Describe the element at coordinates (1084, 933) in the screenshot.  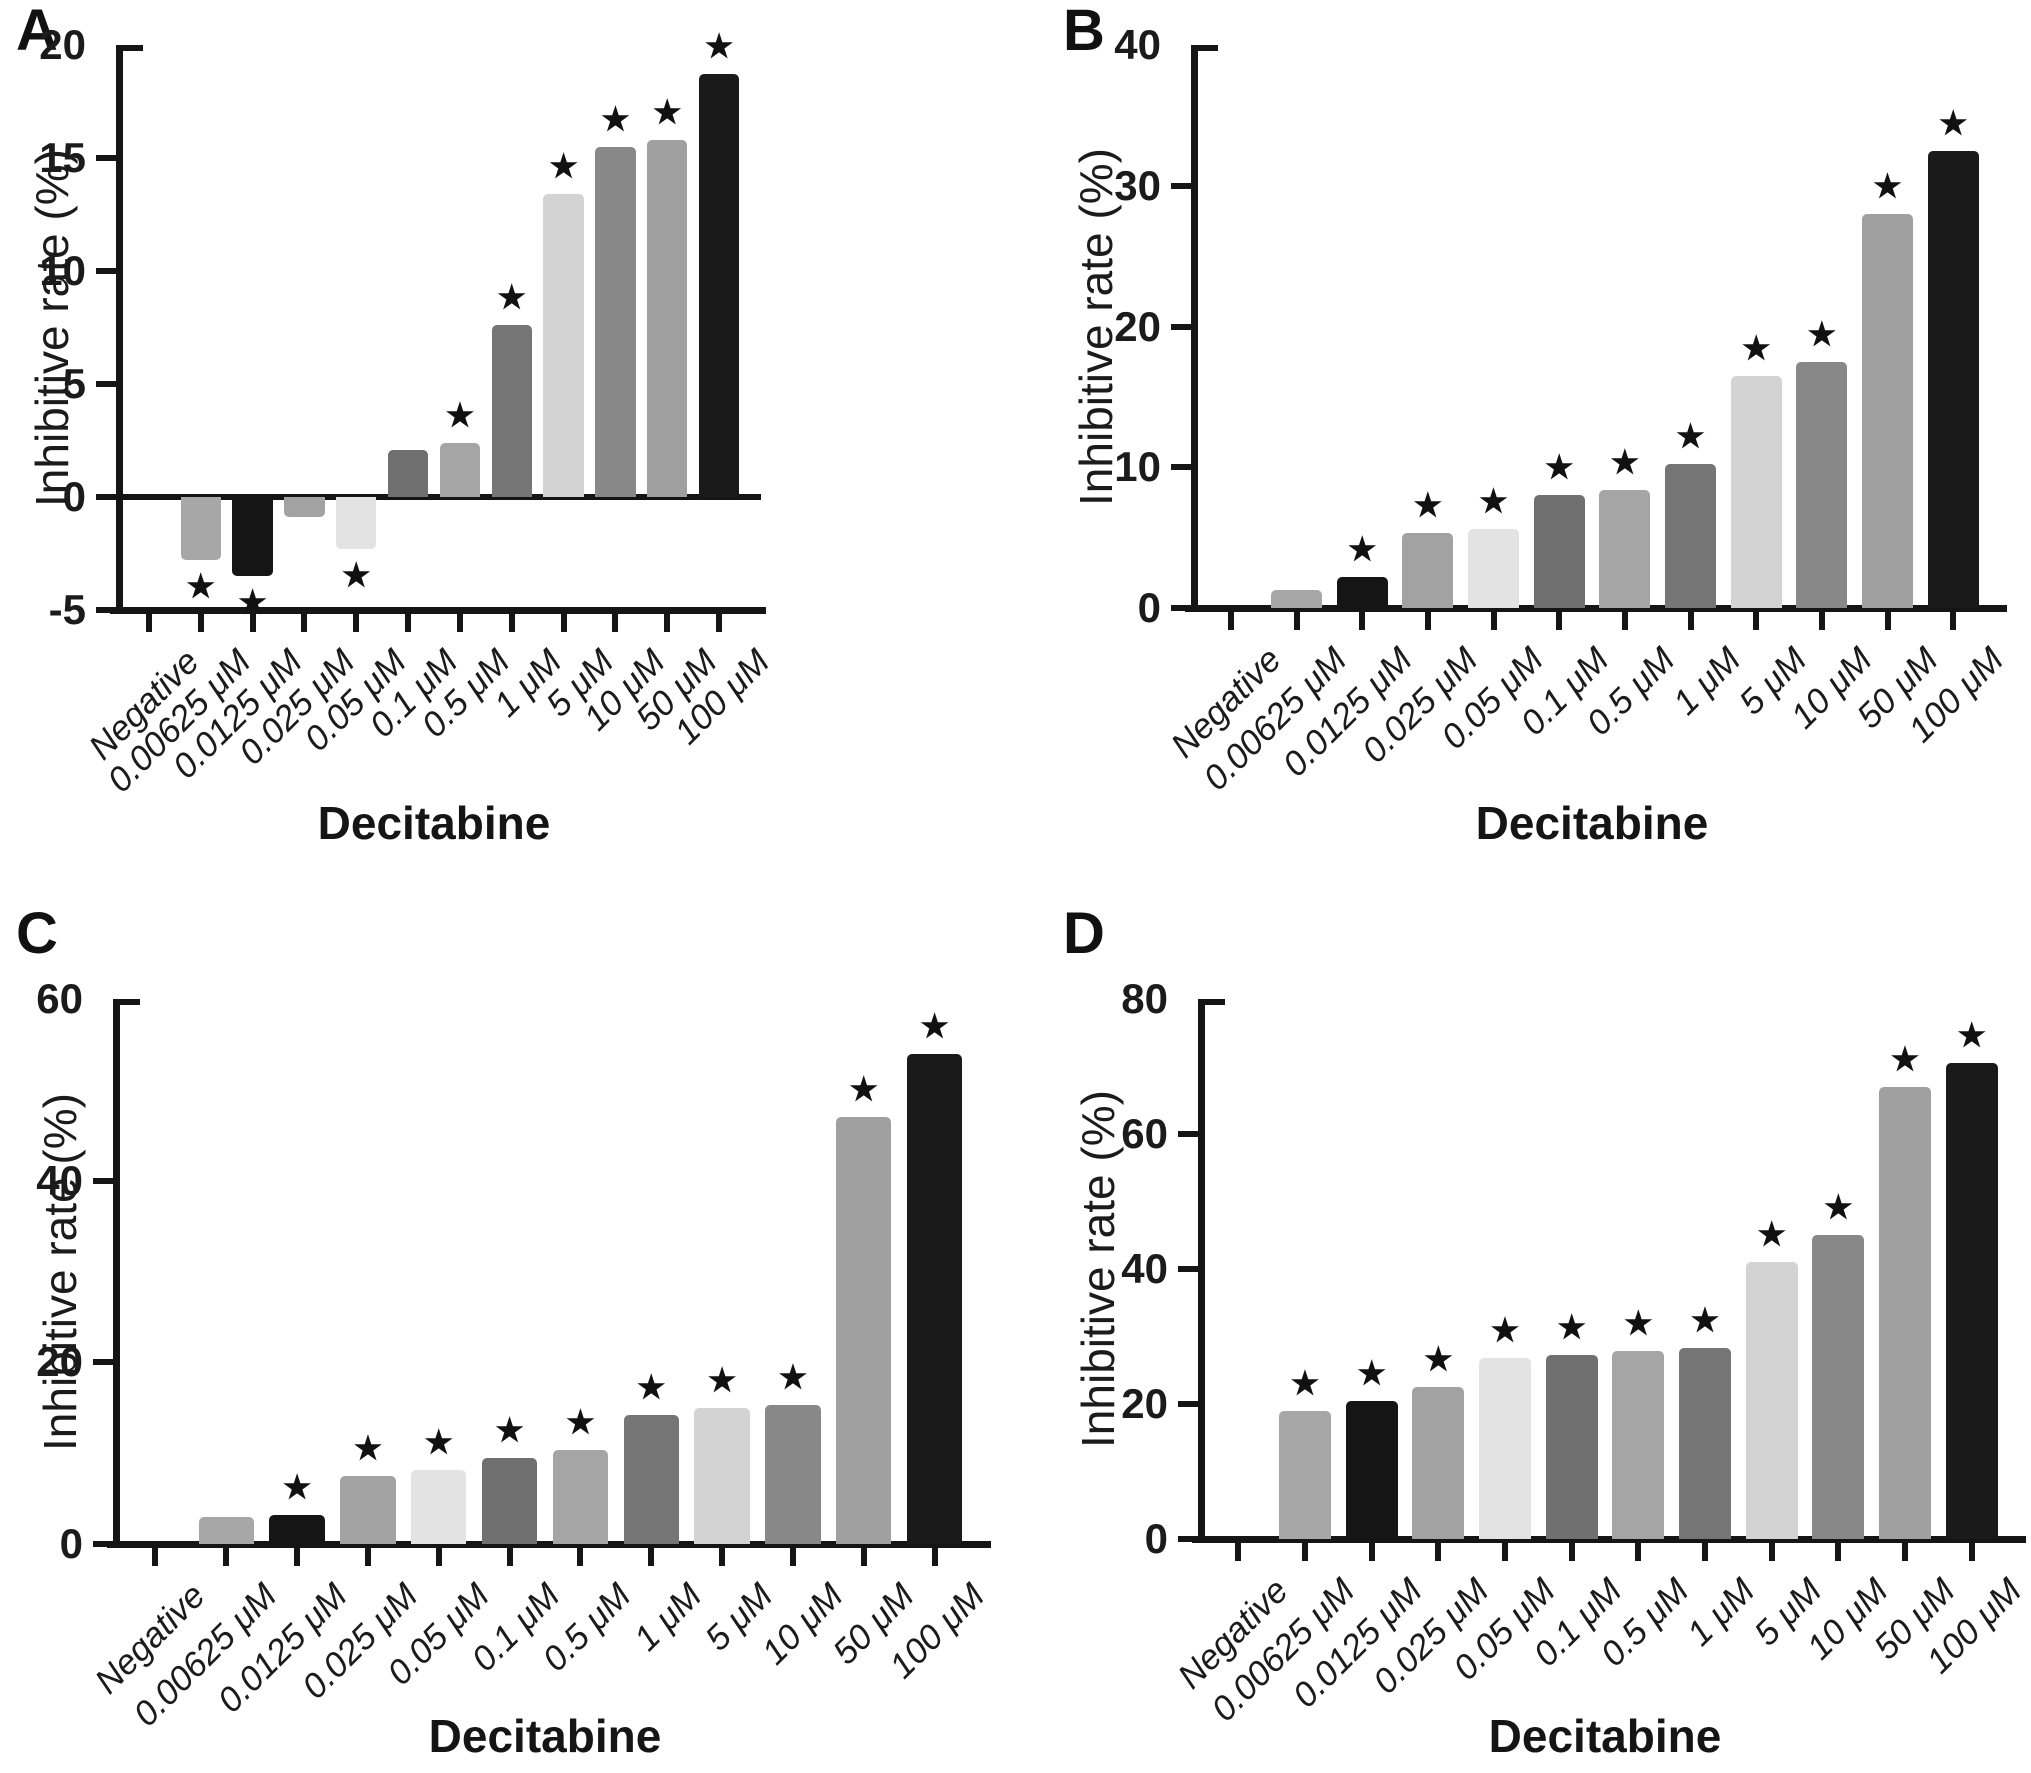
I see `panel-d-label: D` at that location.